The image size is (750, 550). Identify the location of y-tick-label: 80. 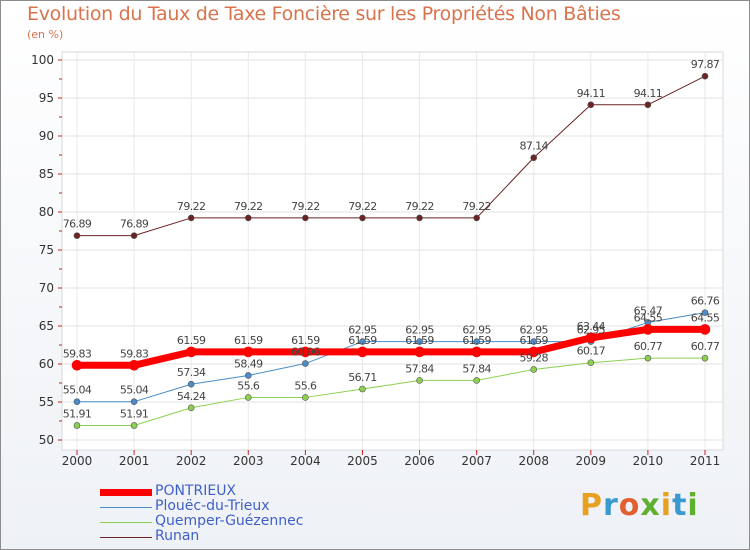
(46, 212).